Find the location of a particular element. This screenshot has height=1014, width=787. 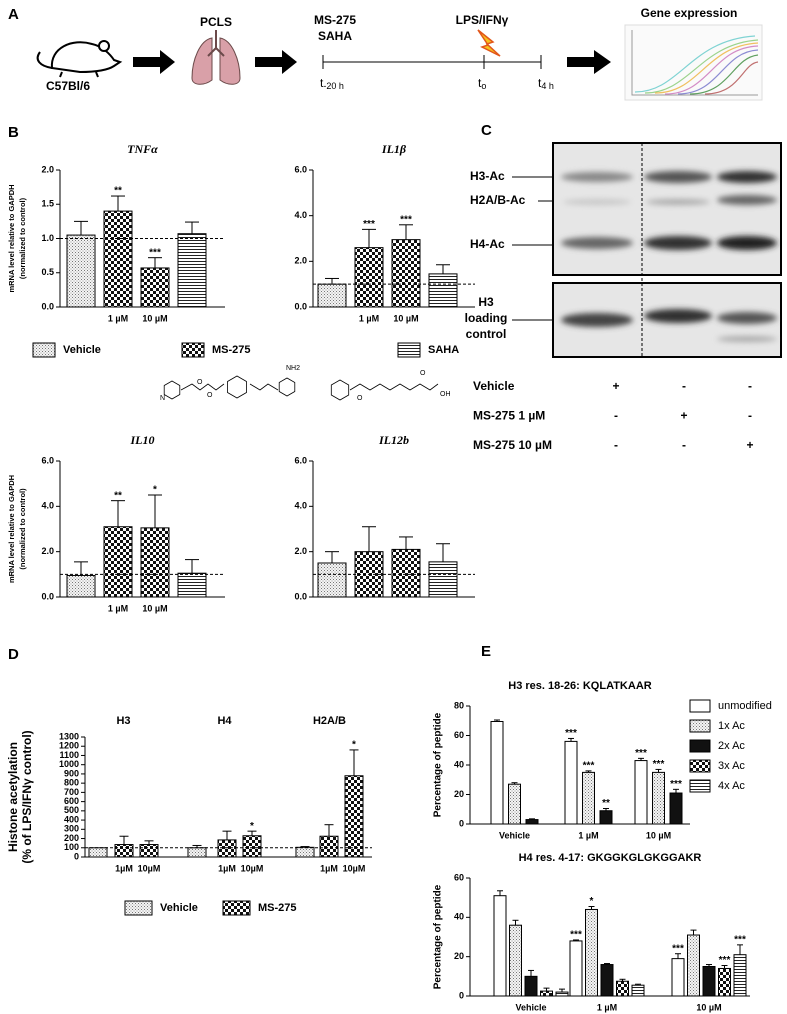

loading-label: H3 is located at coordinates (486, 302).